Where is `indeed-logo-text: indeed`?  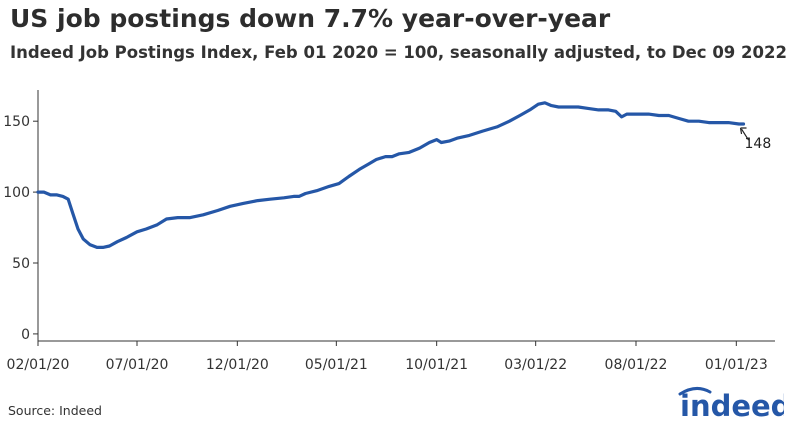
indeed-logo-text: indeed is located at coordinates (732, 406).